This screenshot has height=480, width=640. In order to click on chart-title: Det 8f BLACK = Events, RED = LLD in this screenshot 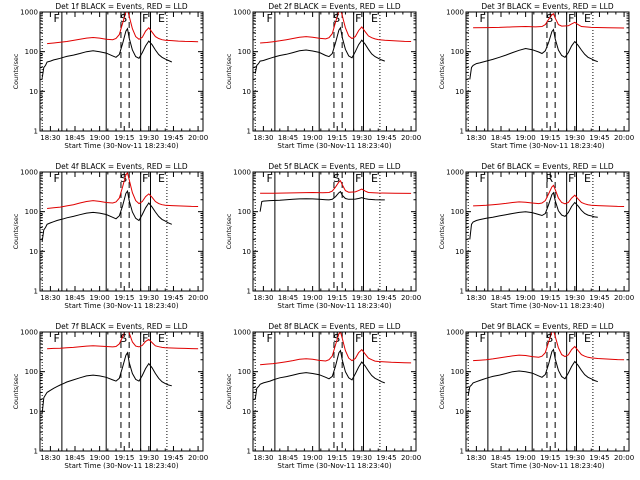, I will do `click(334, 326)`.